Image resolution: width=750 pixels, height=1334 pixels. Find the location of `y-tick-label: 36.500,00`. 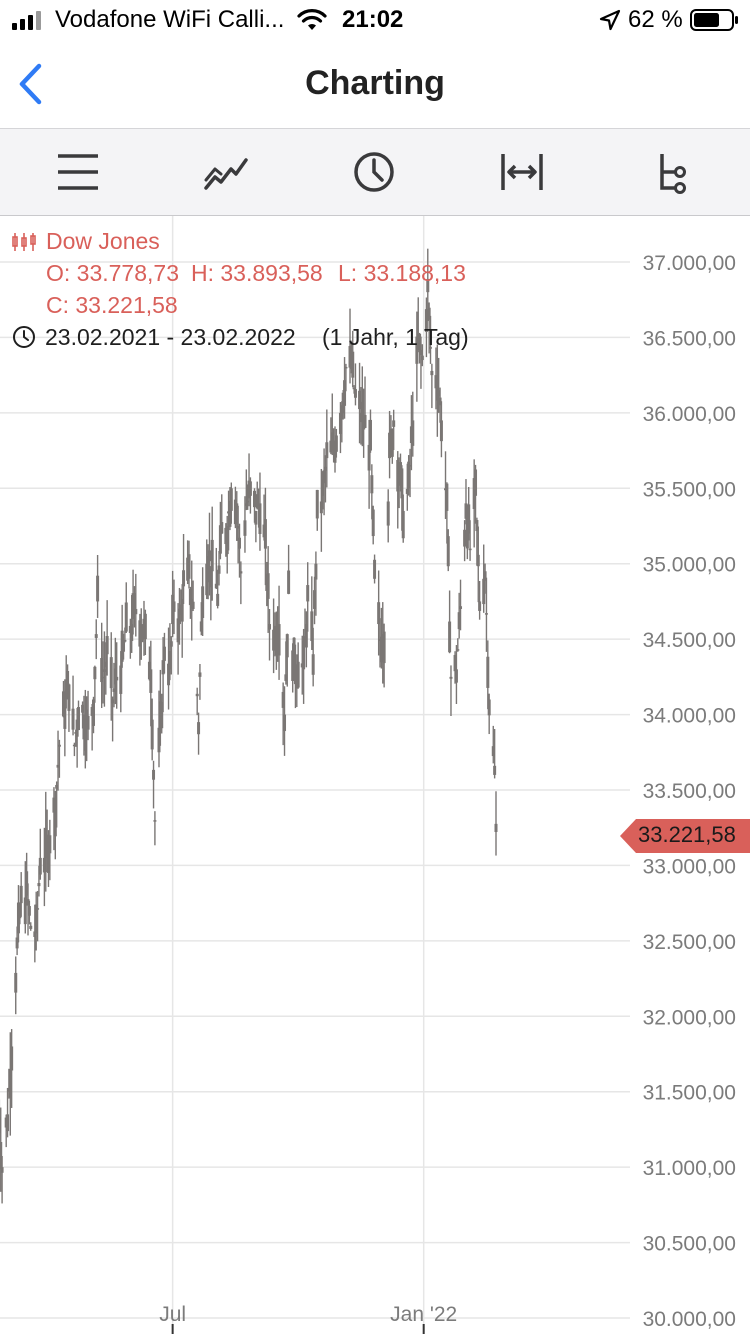

y-tick-label: 36.500,00 is located at coordinates (689, 338).